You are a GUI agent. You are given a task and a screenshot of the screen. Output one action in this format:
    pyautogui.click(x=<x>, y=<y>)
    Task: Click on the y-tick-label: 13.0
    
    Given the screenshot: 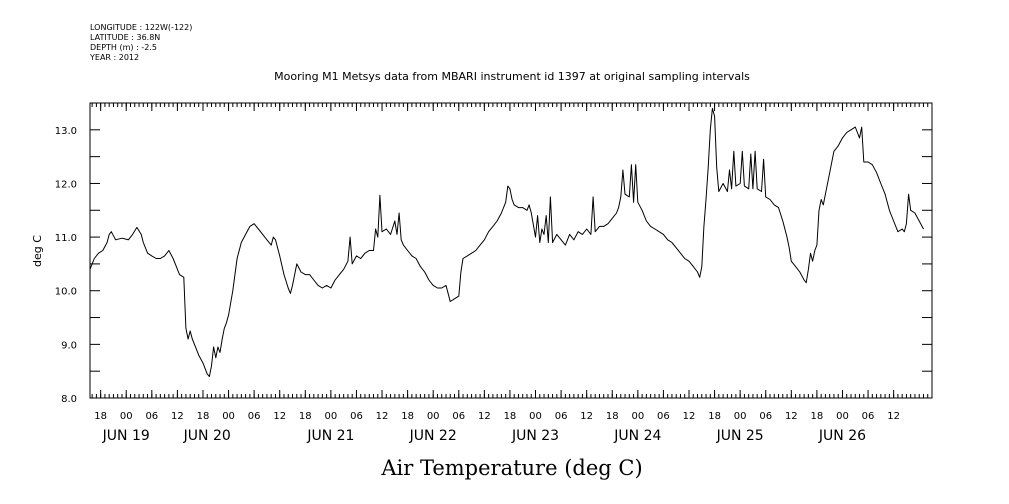 What is the action you would take?
    pyautogui.click(x=66, y=131)
    